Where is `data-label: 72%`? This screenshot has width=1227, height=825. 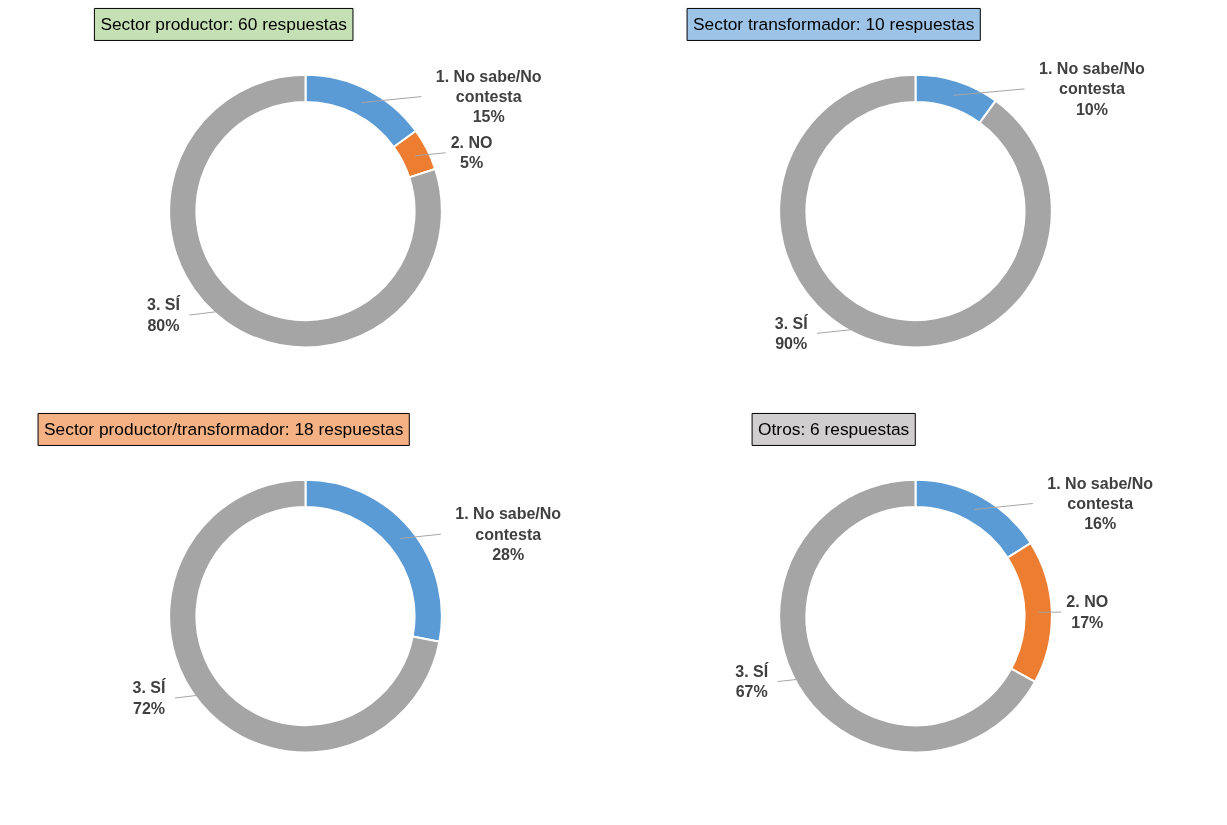 data-label: 72% is located at coordinates (149, 708).